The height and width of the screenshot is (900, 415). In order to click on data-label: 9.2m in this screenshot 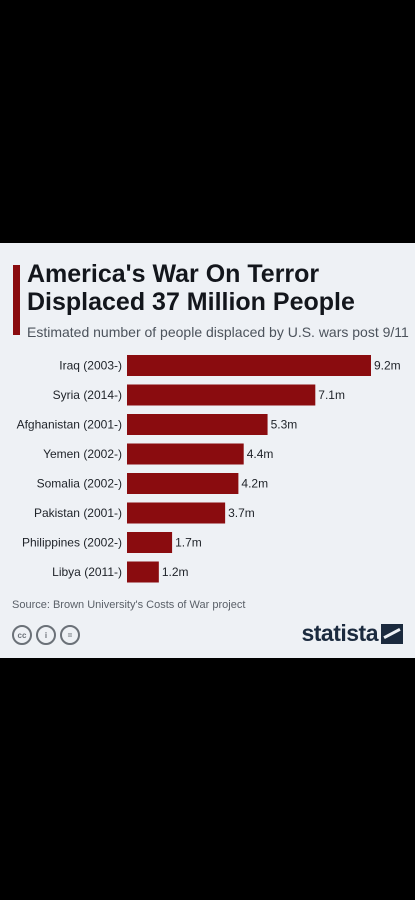, I will do `click(387, 366)`.